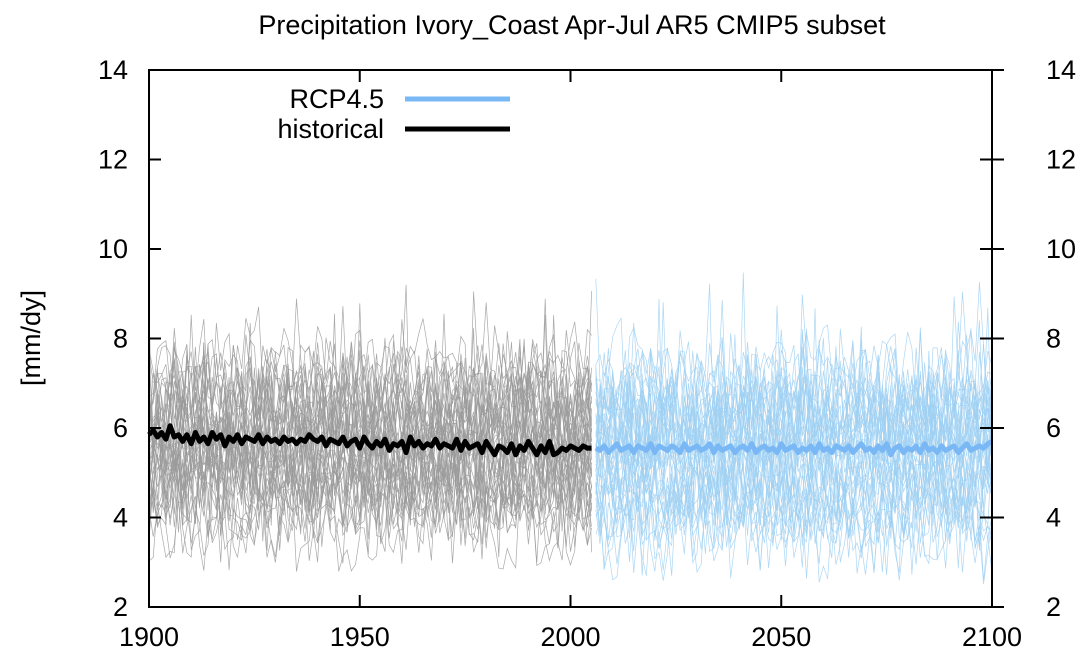 This screenshot has height=655, width=1086. Describe the element at coordinates (1053, 518) in the screenshot. I see `y-tick-label-right: 4` at that location.